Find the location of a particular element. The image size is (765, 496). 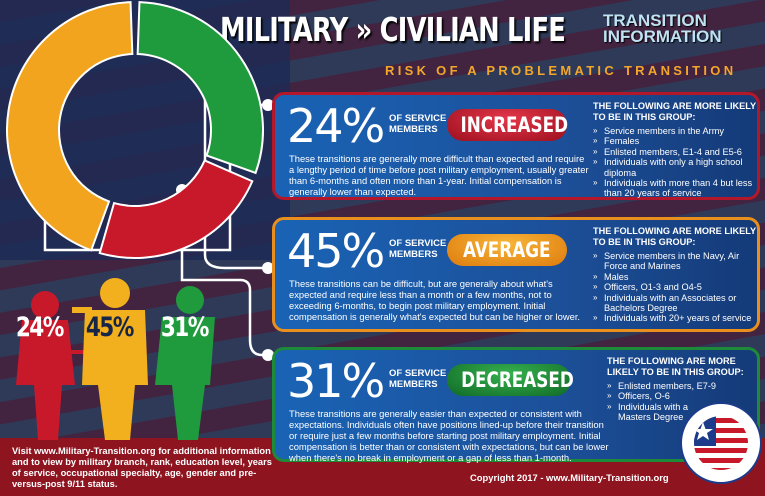

donut-segment-average is located at coordinates (70, 126).